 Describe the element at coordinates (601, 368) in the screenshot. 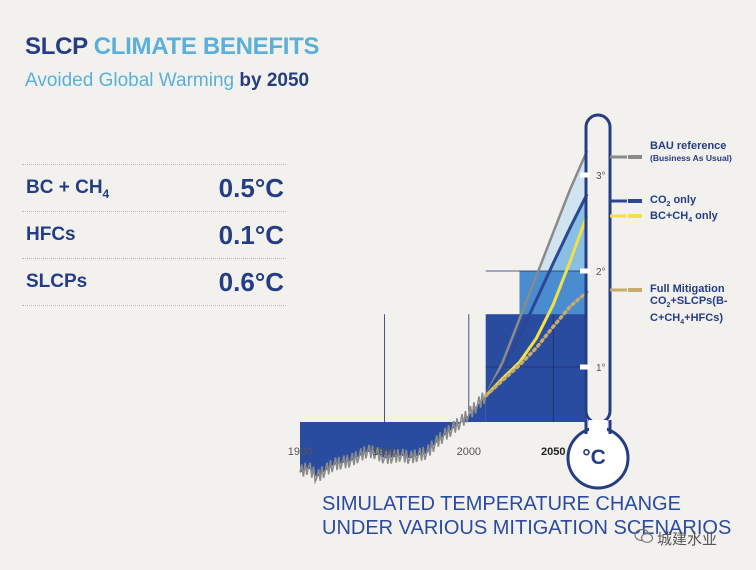

I see `y-tick-label: 1°` at that location.